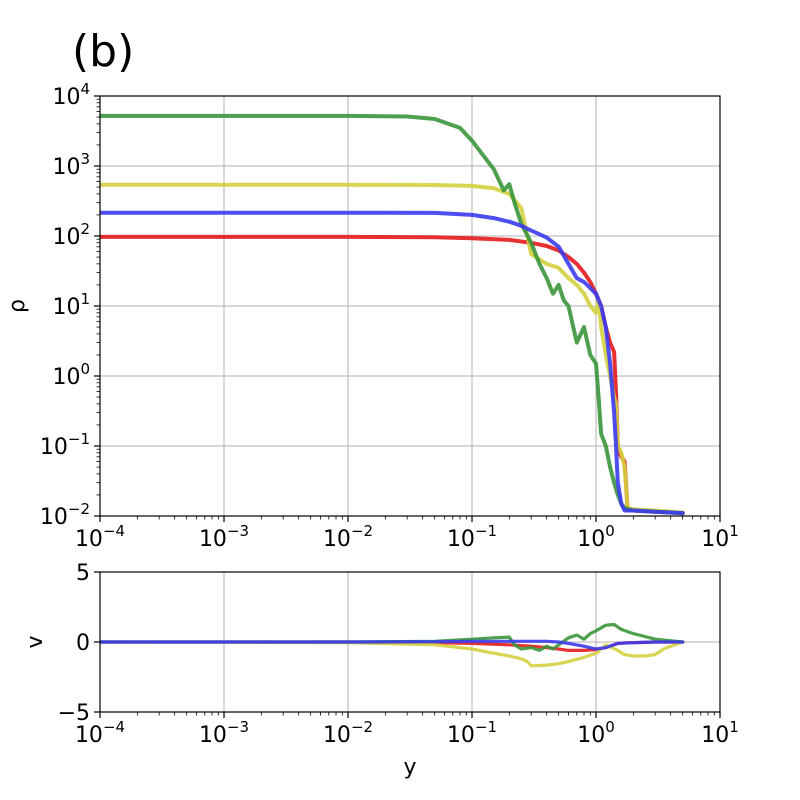  Describe the element at coordinates (71, 305) in the screenshot. I see `y-tick-label: 10¹` at that location.